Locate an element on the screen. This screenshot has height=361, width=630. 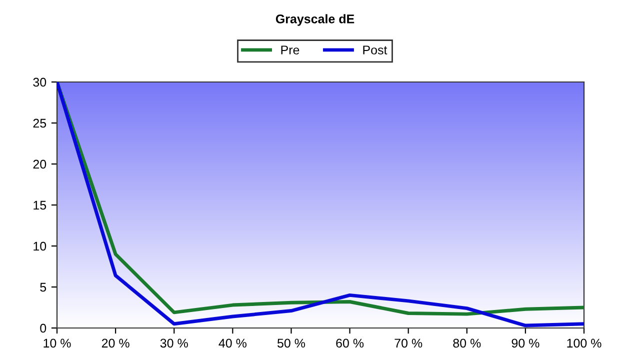
x-tick-label: 60 % is located at coordinates (350, 343).